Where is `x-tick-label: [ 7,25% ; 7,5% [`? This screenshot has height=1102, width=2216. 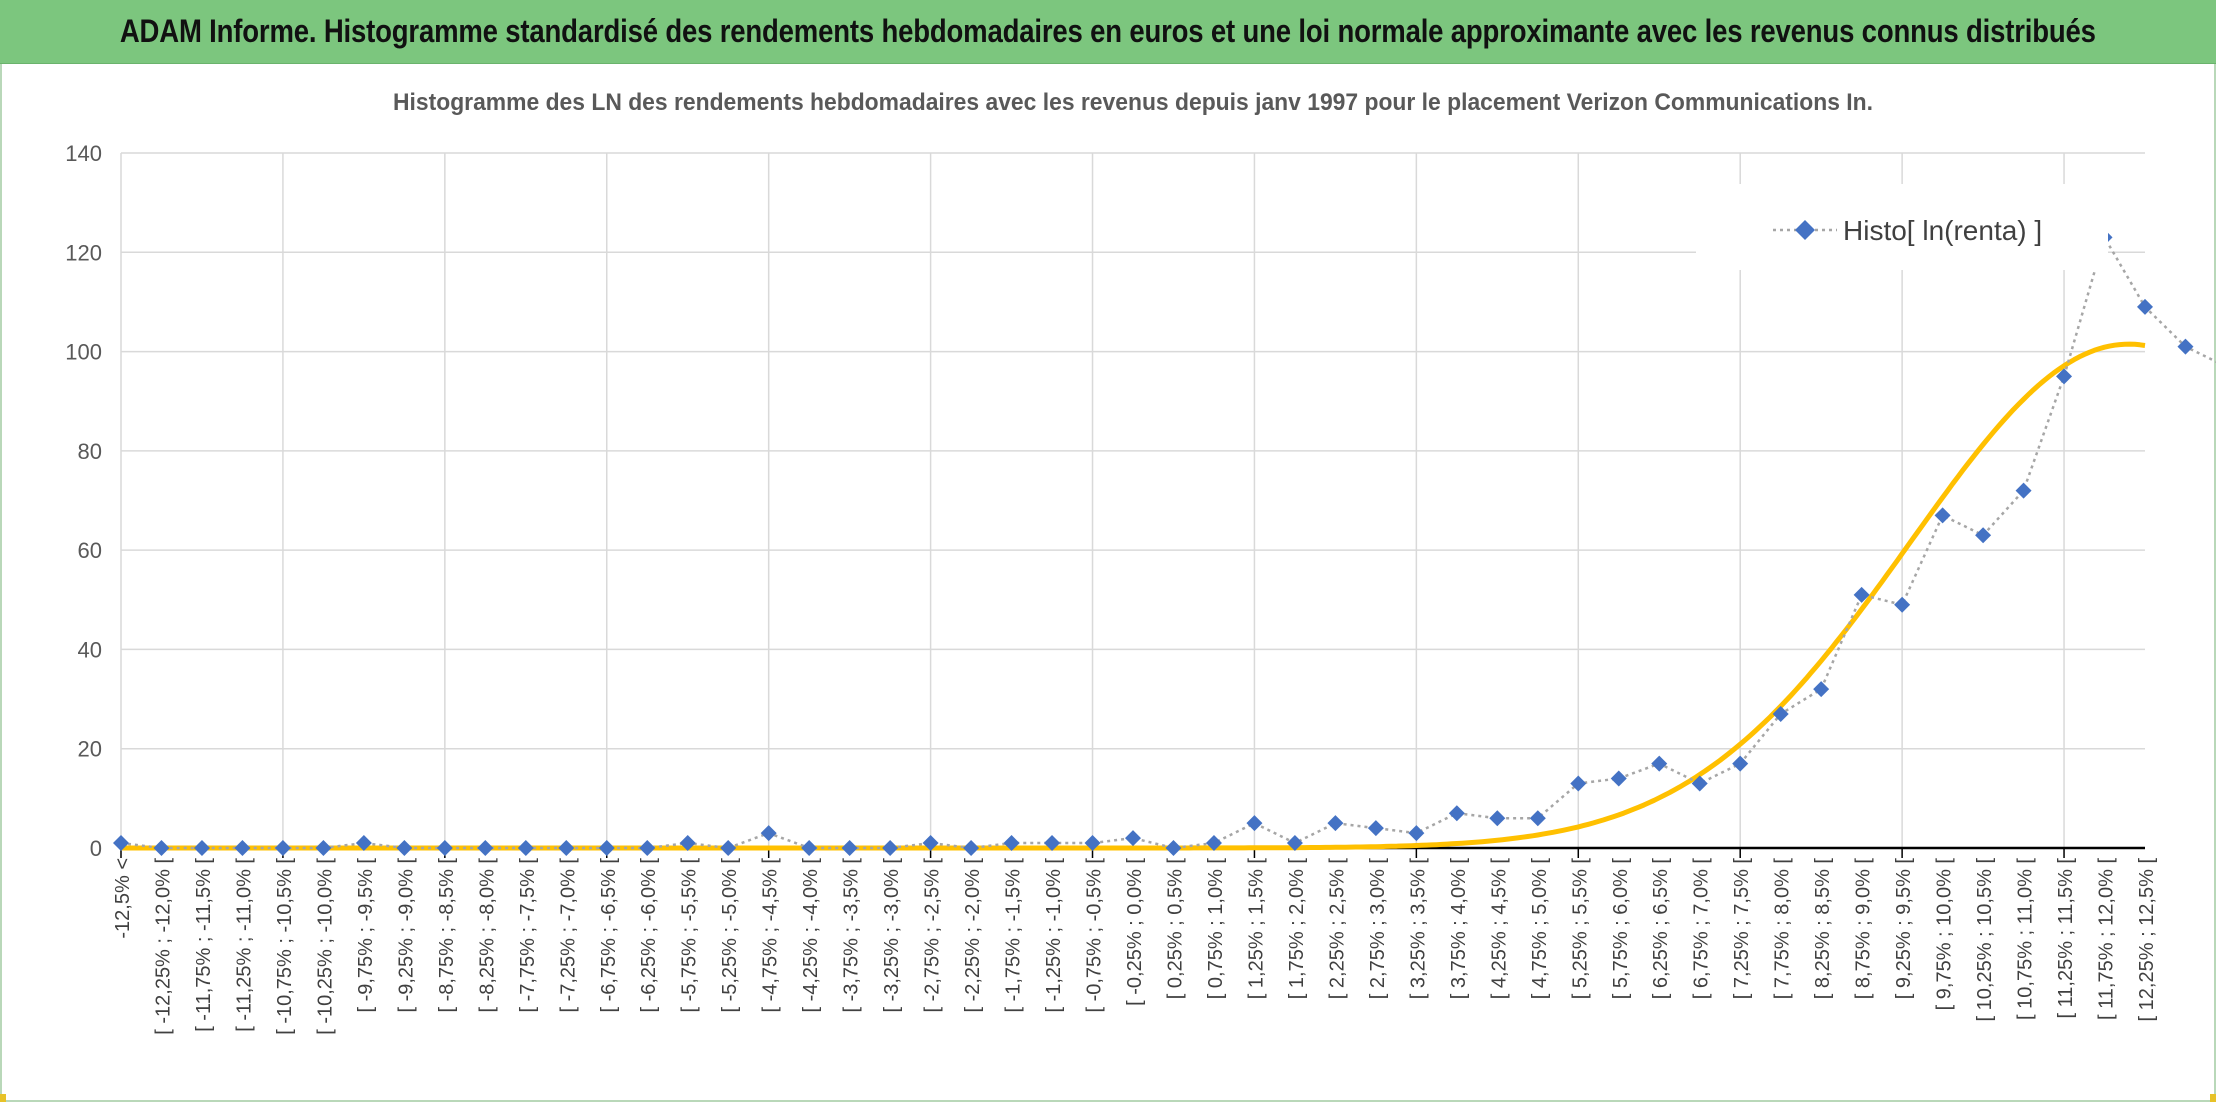 x-tick-label: [ 7,25% ; 7,5% [ is located at coordinates (1742, 929).